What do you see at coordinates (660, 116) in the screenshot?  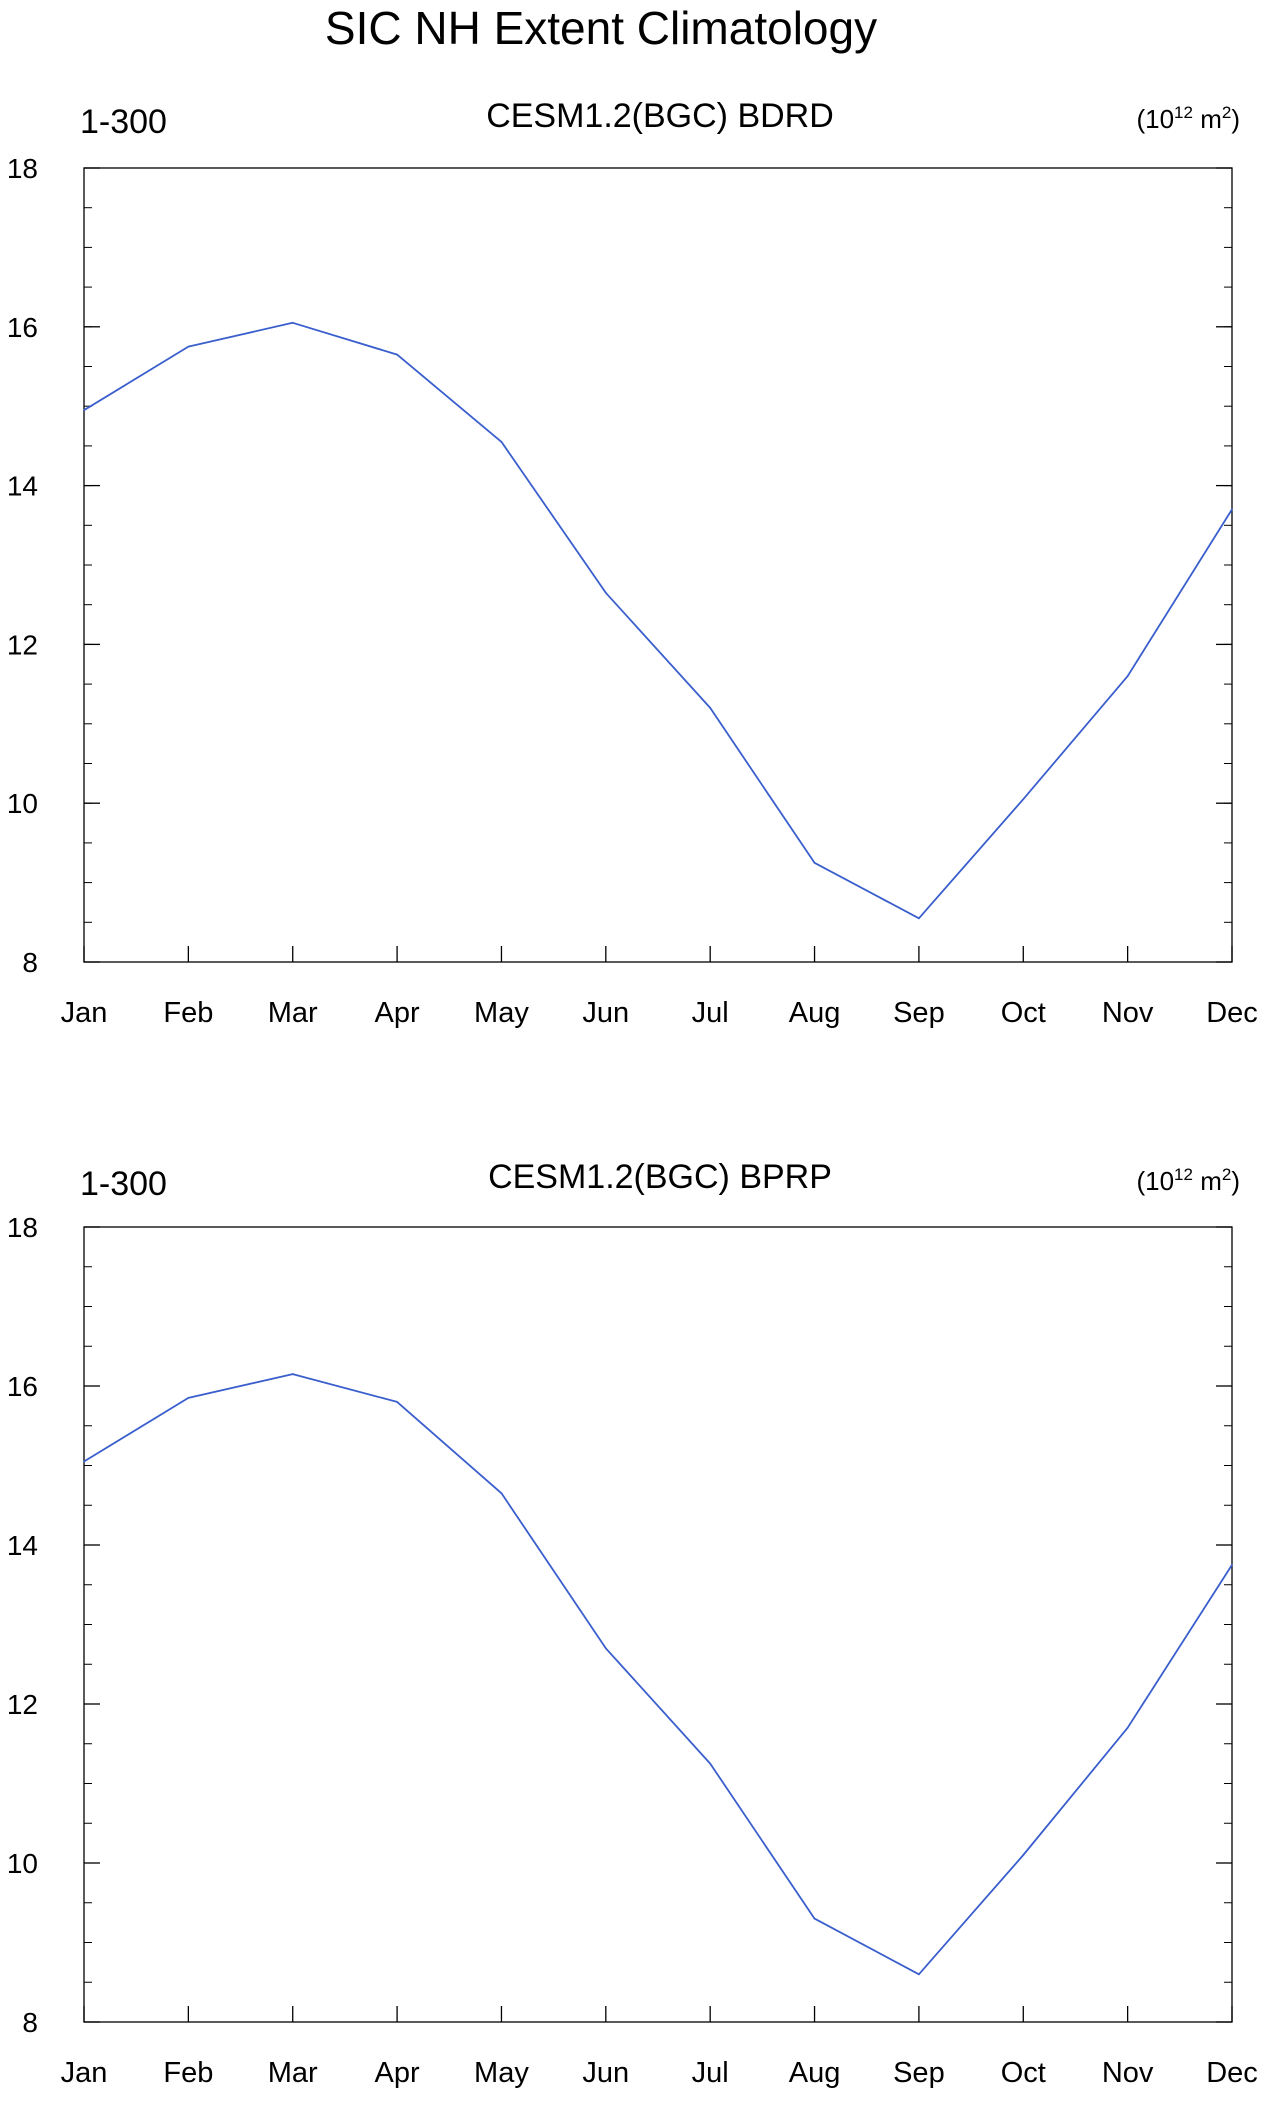 I see `panel-title: CESM1.2(BGC) BDRD` at bounding box center [660, 116].